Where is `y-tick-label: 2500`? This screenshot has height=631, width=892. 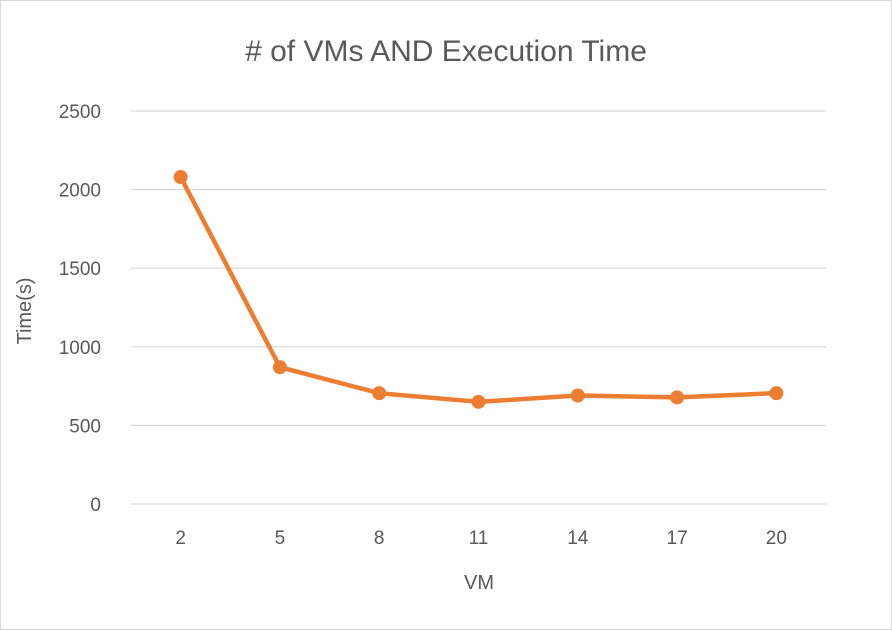 y-tick-label: 2500 is located at coordinates (80, 112).